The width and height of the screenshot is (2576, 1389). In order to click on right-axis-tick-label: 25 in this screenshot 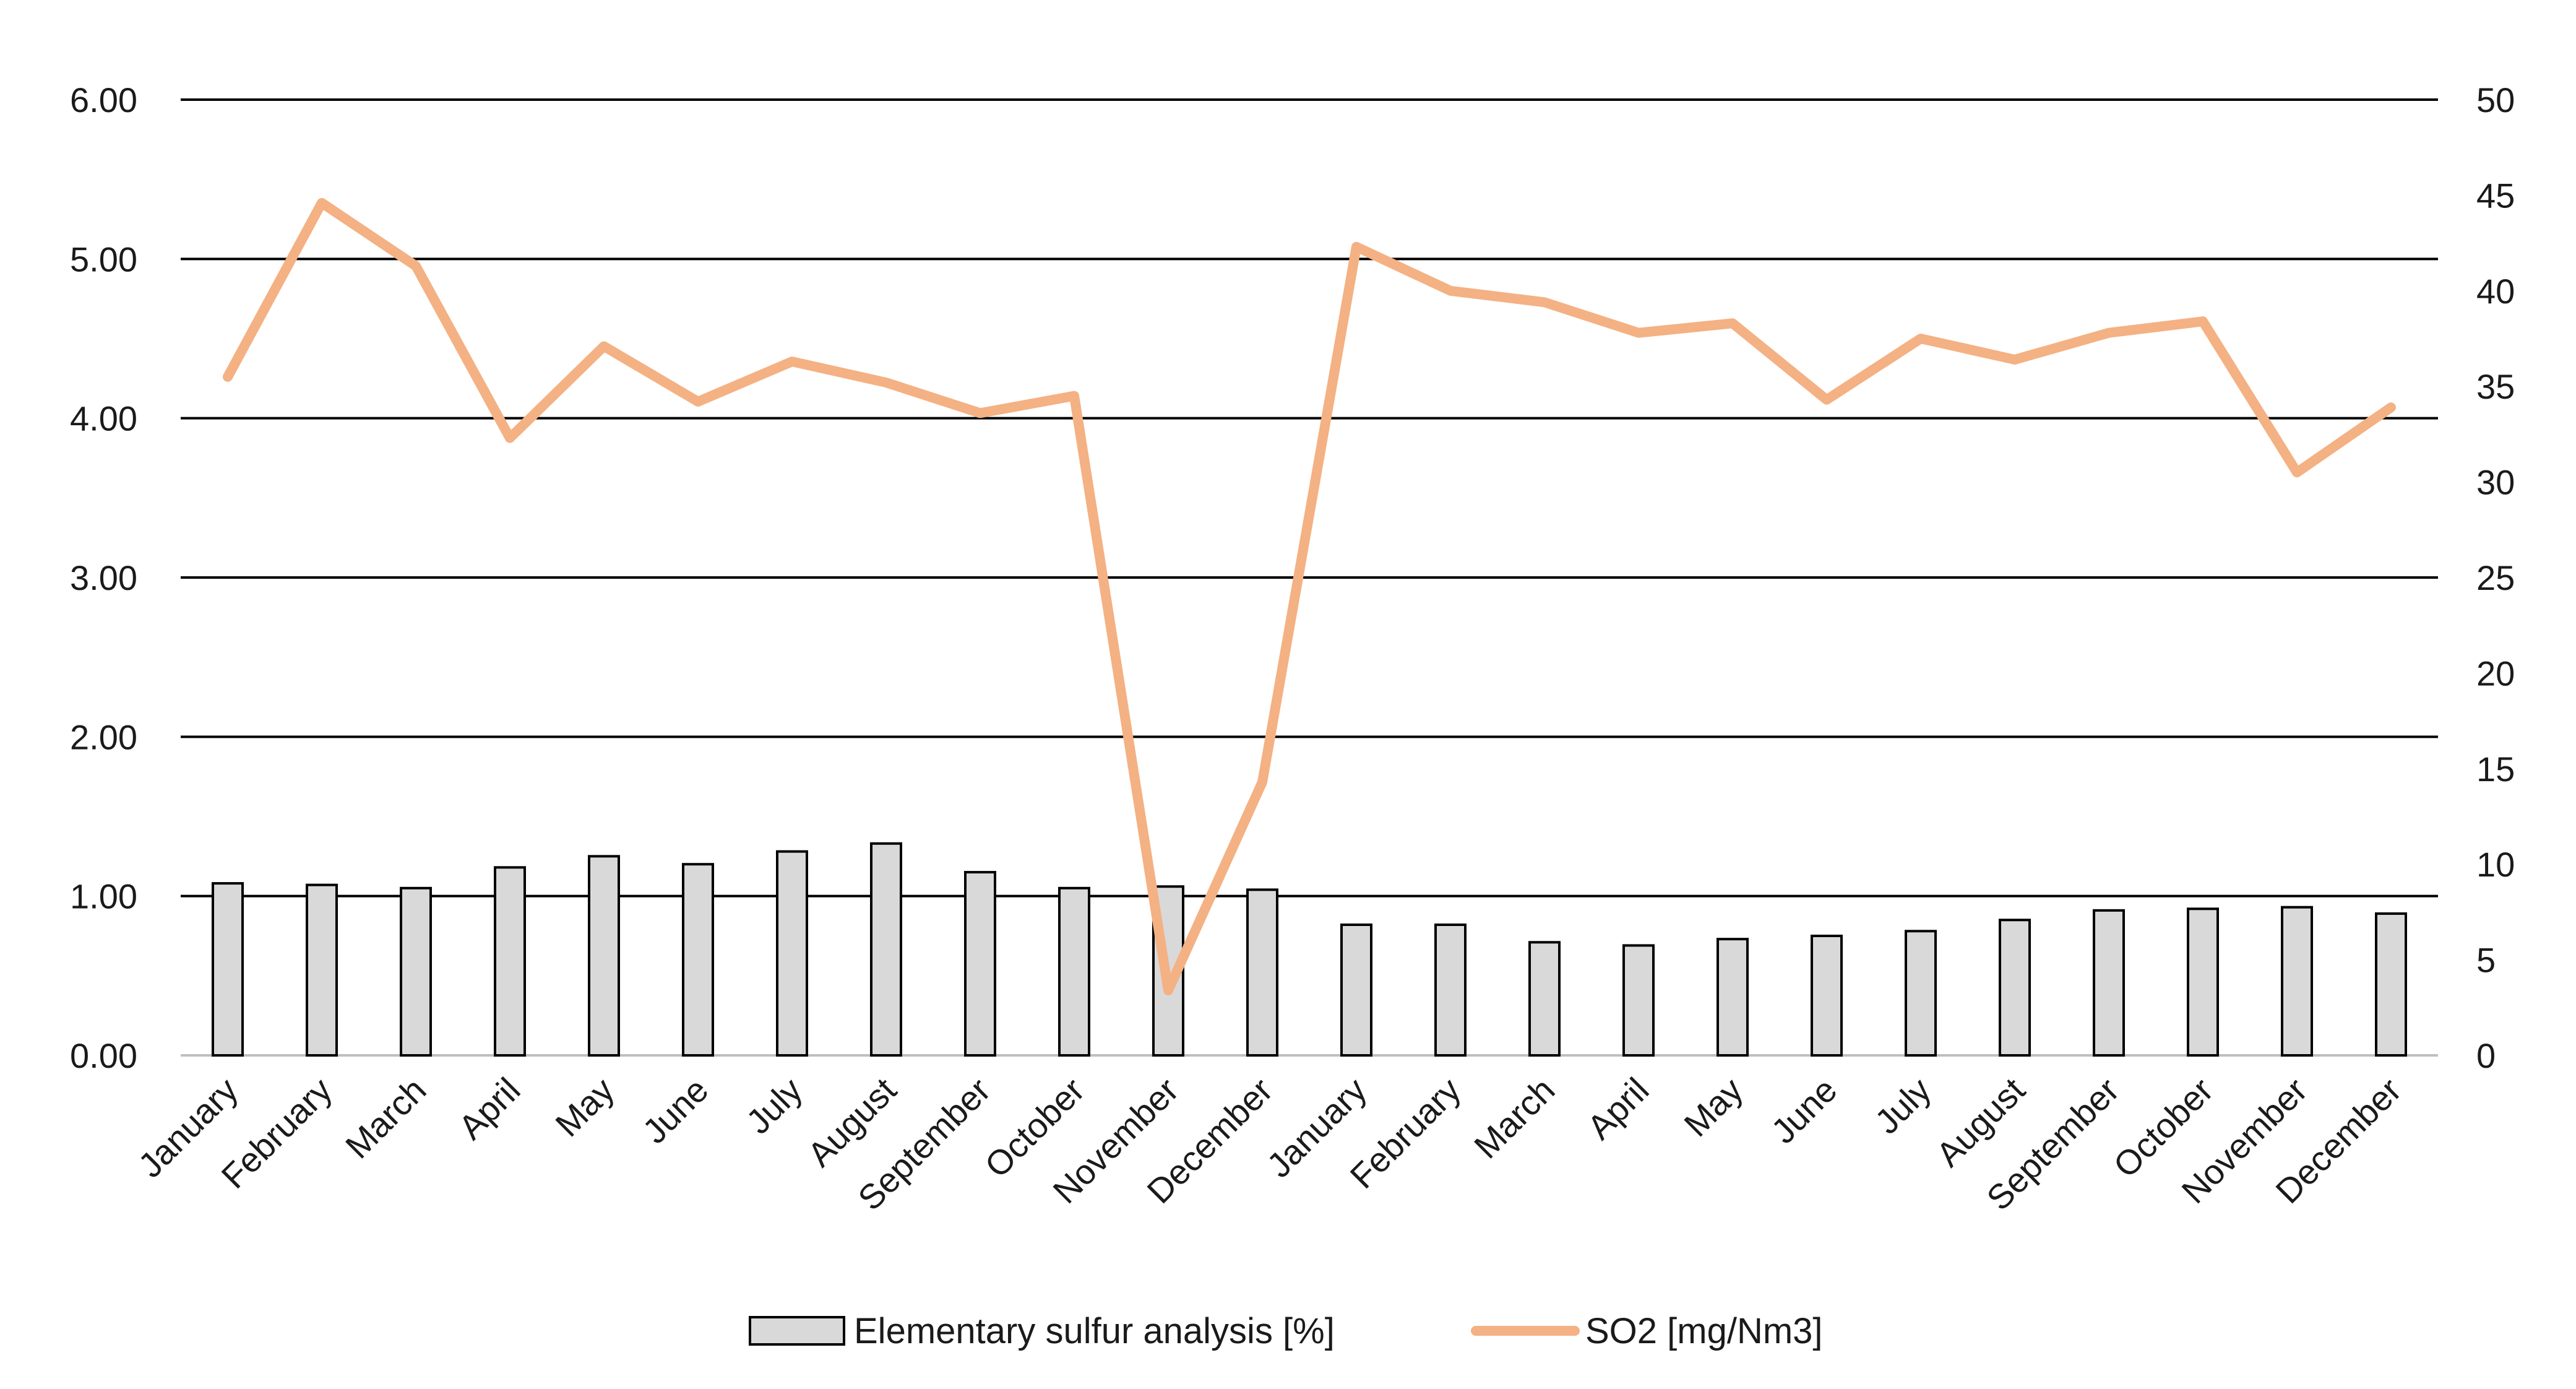, I will do `click(2495, 577)`.